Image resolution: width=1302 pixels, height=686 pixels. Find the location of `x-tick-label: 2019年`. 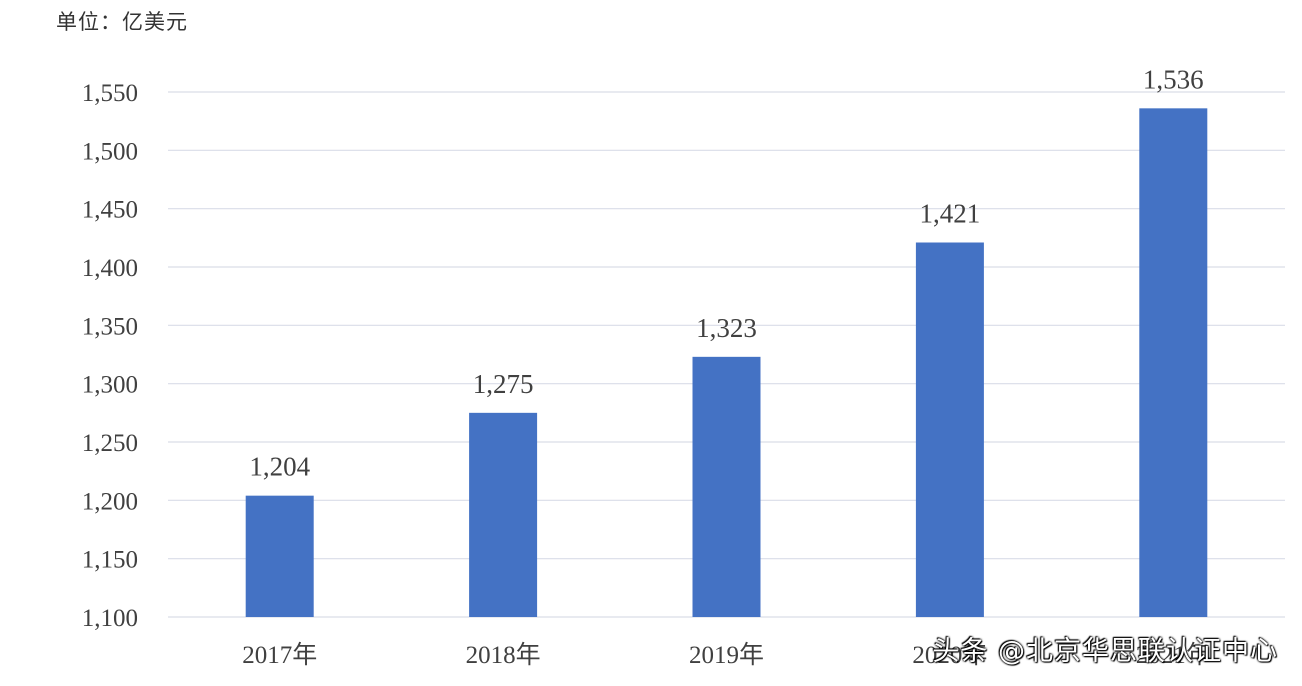

x-tick-label: 2019年 is located at coordinates (726, 655).